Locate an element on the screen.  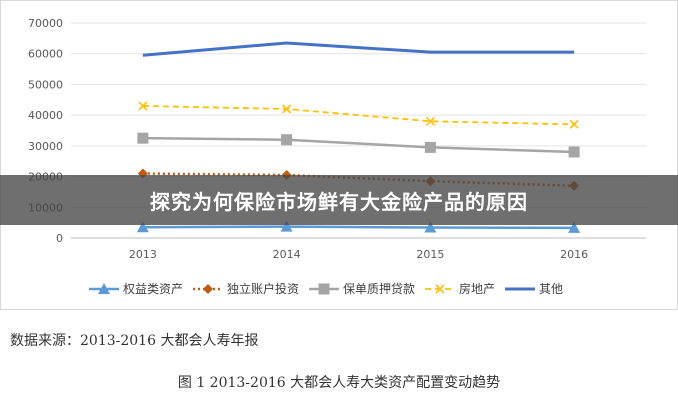
legend: 权益类资产 独立账户投资 保单质押贷款 房地产 其他 is located at coordinates (326, 288).